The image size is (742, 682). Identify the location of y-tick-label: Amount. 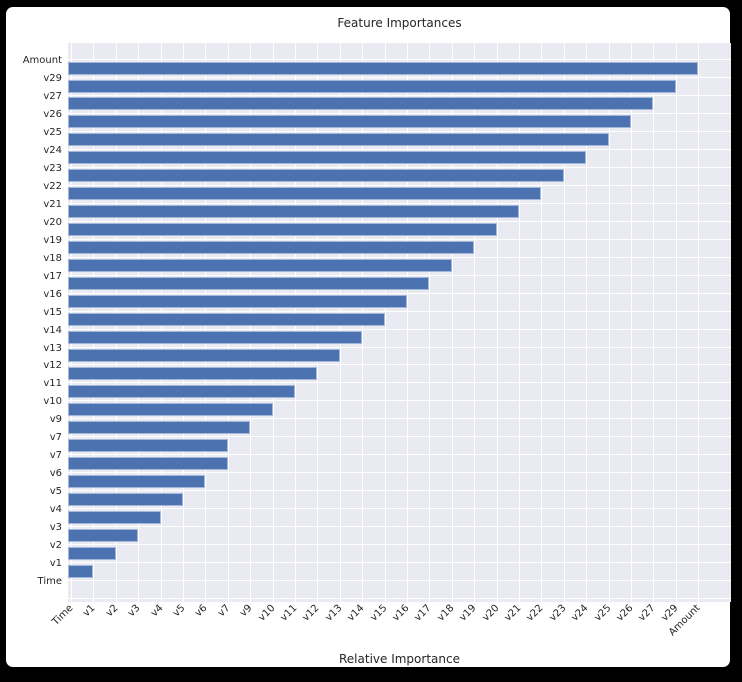
(42, 60).